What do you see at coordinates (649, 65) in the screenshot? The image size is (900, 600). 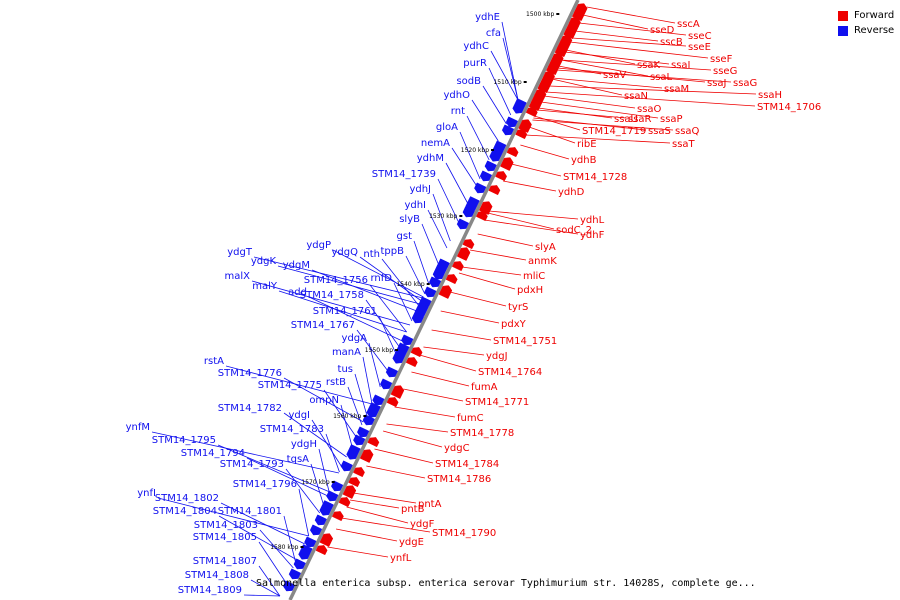 I see `forward-gene-label: ssaK` at bounding box center [649, 65].